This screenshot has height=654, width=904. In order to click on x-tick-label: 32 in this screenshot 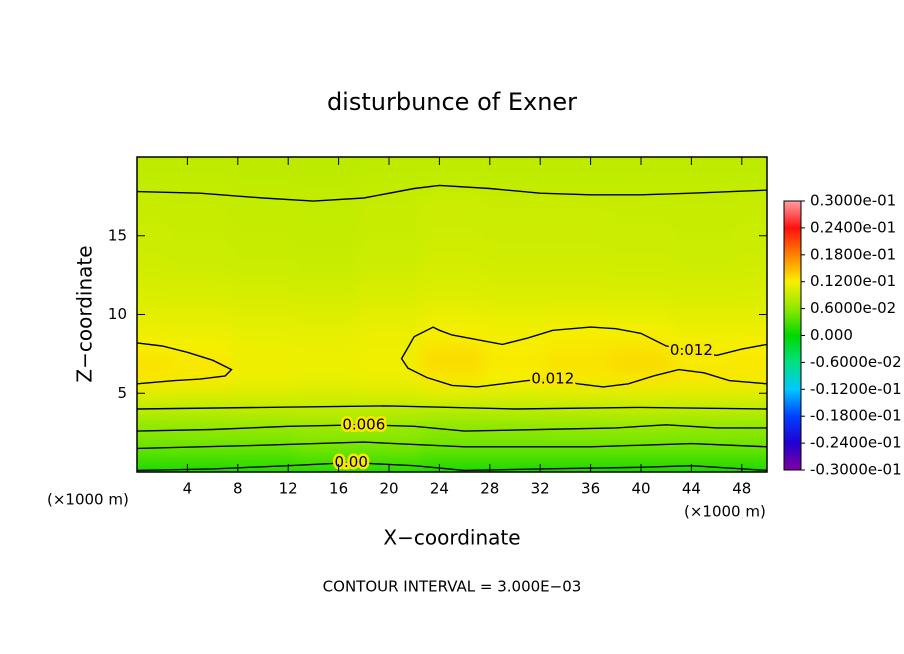, I will do `click(540, 489)`.